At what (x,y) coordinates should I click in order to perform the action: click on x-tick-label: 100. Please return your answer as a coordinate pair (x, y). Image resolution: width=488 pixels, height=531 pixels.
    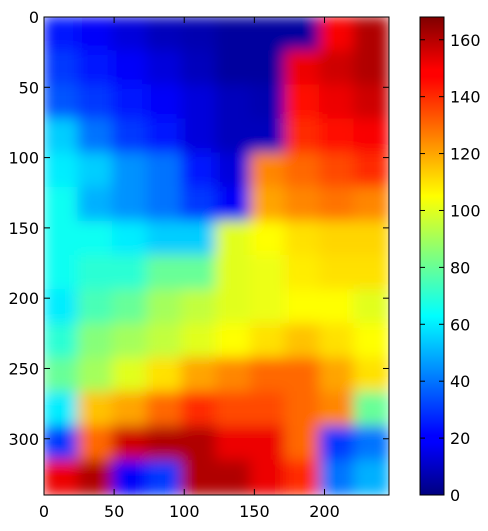
    Looking at the image, I should click on (184, 511).